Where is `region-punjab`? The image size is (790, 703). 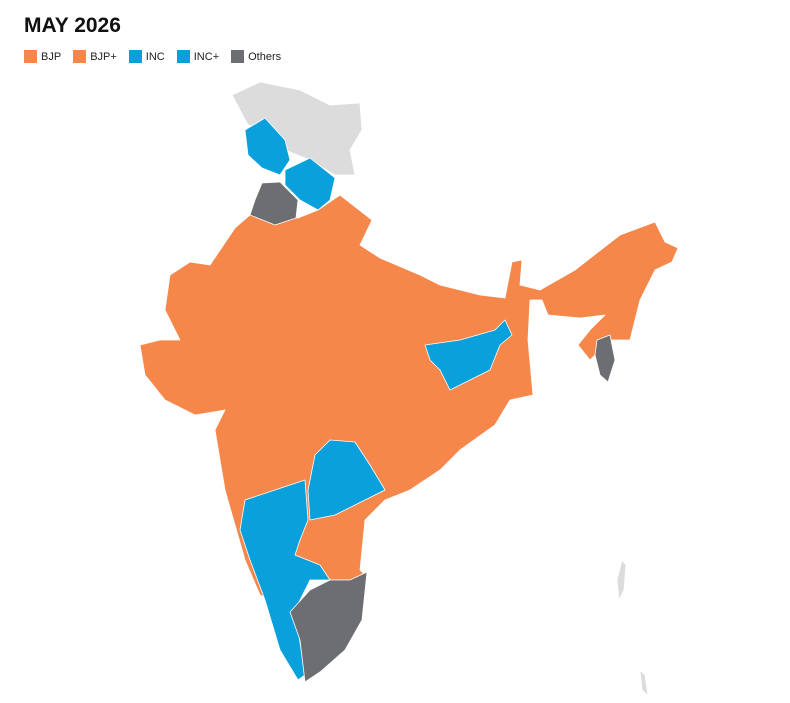 region-punjab is located at coordinates (274, 203).